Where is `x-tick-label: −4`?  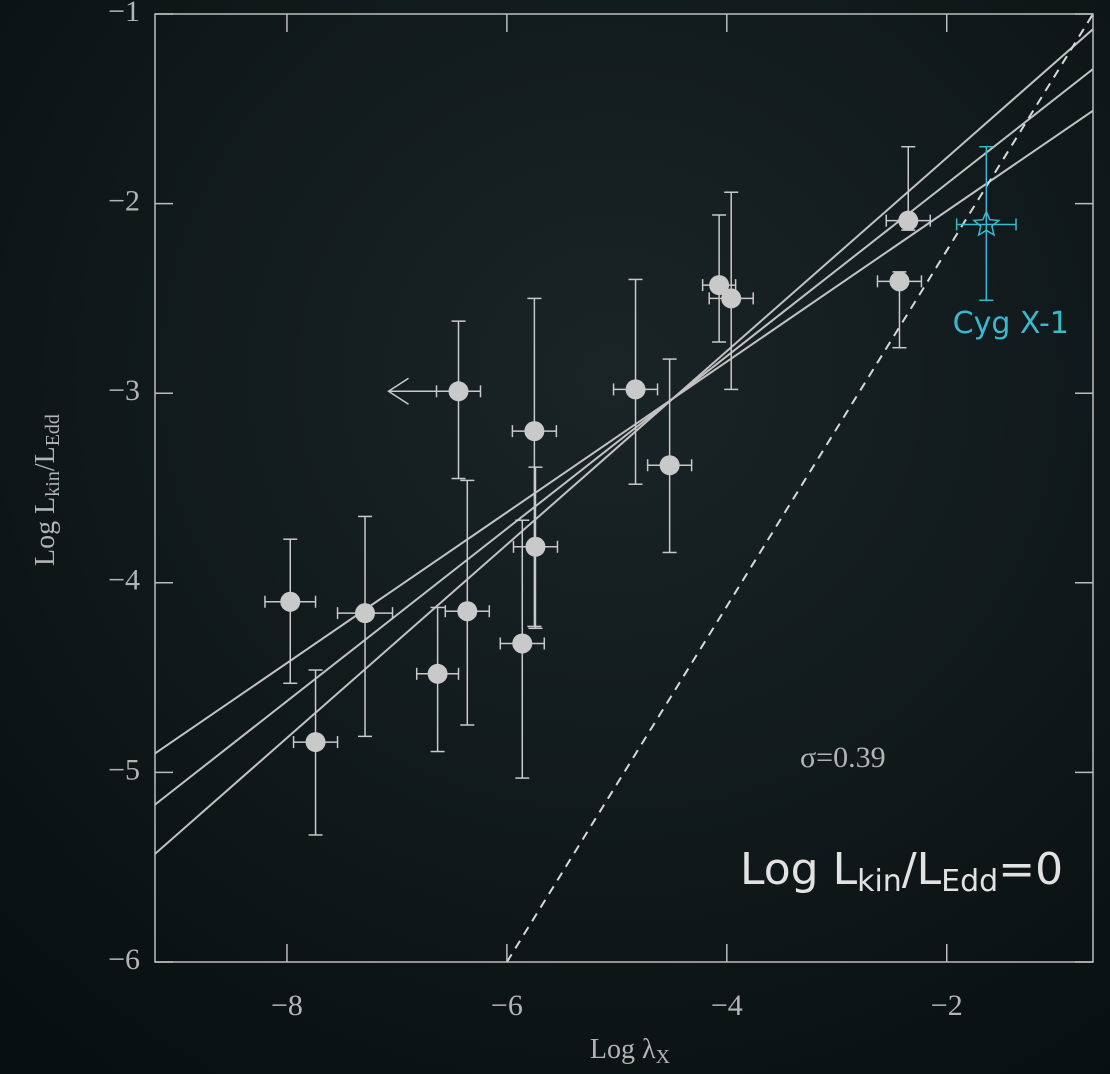
x-tick-label: −4 is located at coordinates (727, 1005).